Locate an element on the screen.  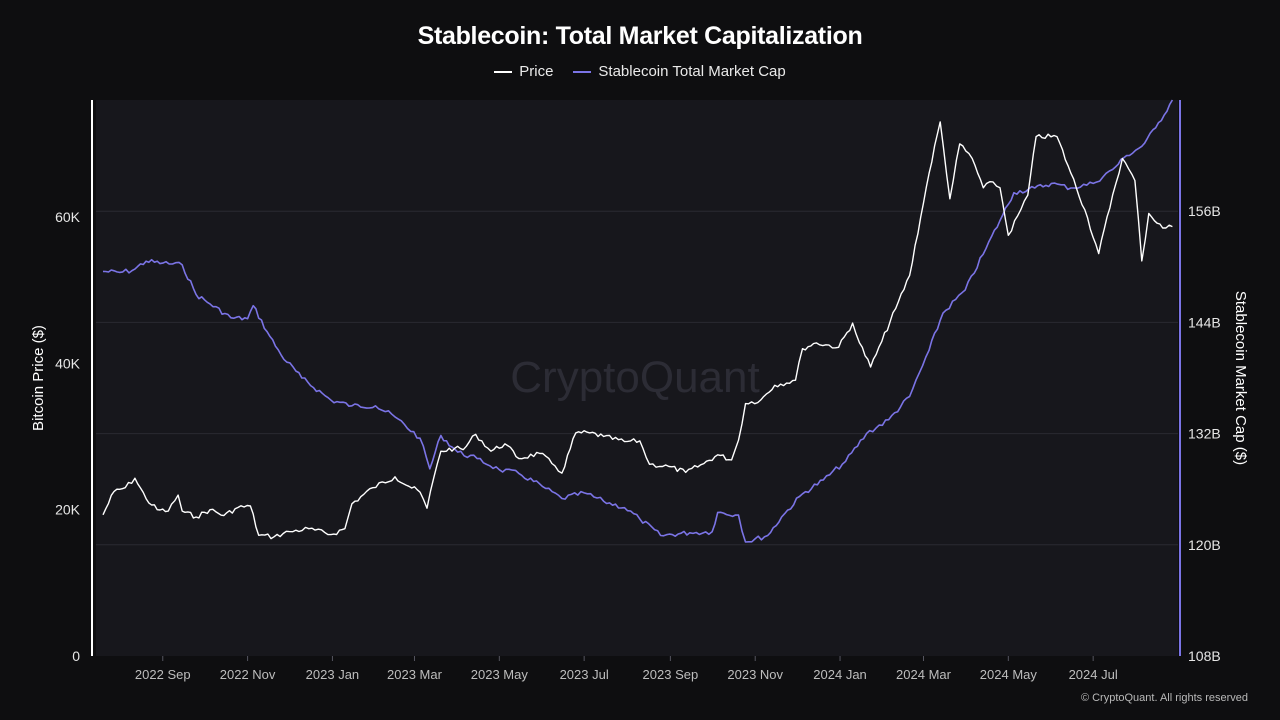
y-right-tick-label: 144B is located at coordinates (1204, 322).